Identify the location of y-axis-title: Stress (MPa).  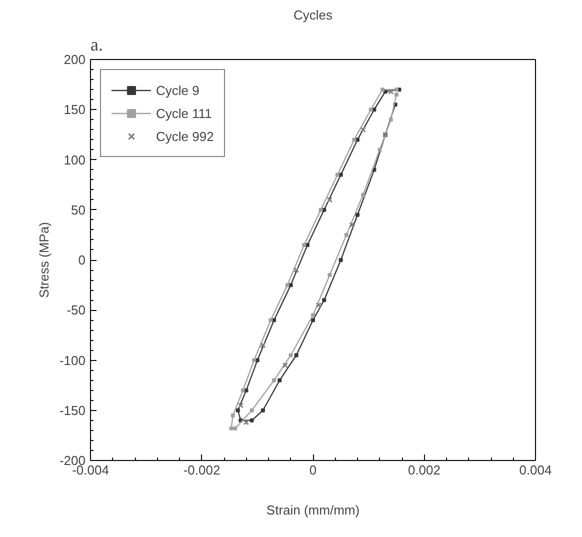
(44, 260).